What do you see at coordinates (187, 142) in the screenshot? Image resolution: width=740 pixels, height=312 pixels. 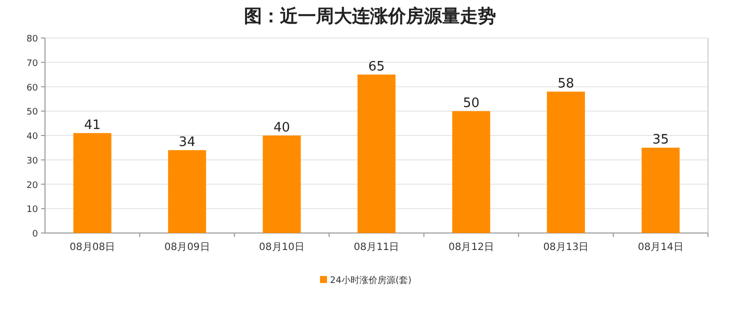 I see `data-label: 34` at bounding box center [187, 142].